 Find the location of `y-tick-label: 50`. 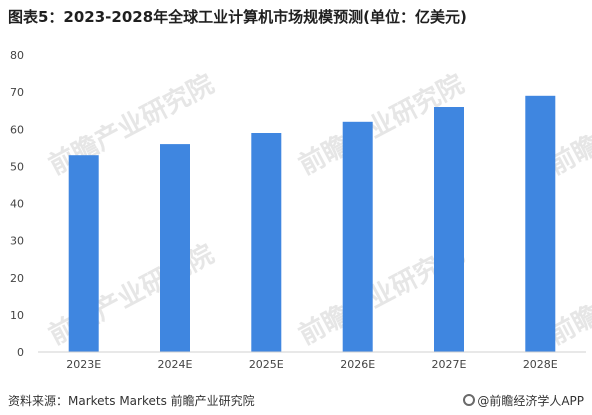

y-tick-label: 50 is located at coordinates (17, 166).